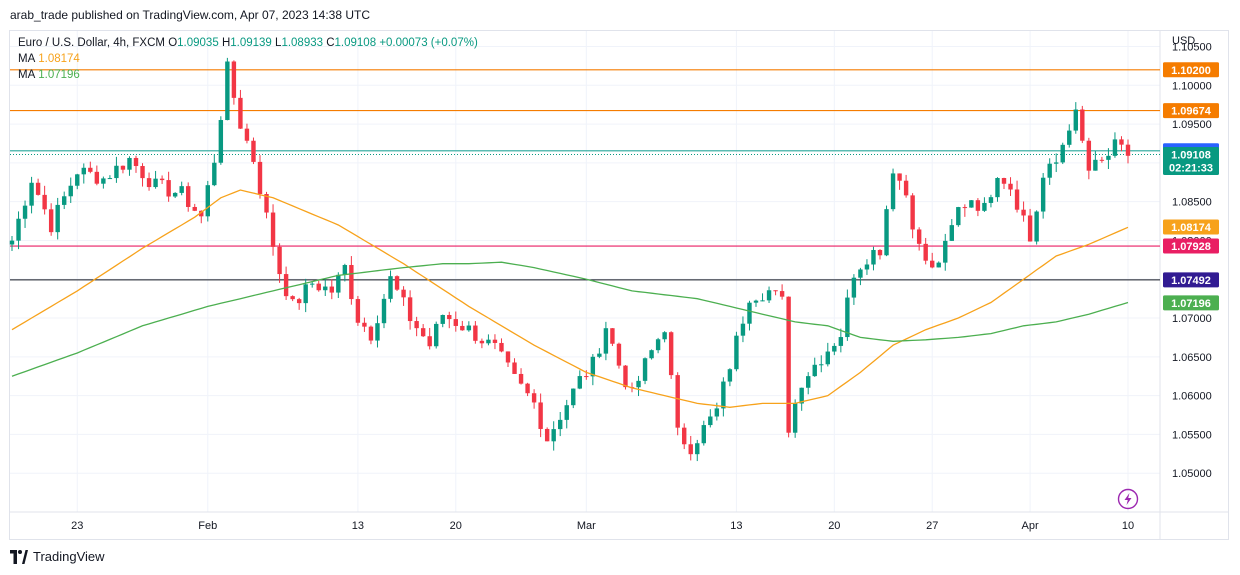  I want to click on tag-resistance-1-bg, so click(1191, 70).